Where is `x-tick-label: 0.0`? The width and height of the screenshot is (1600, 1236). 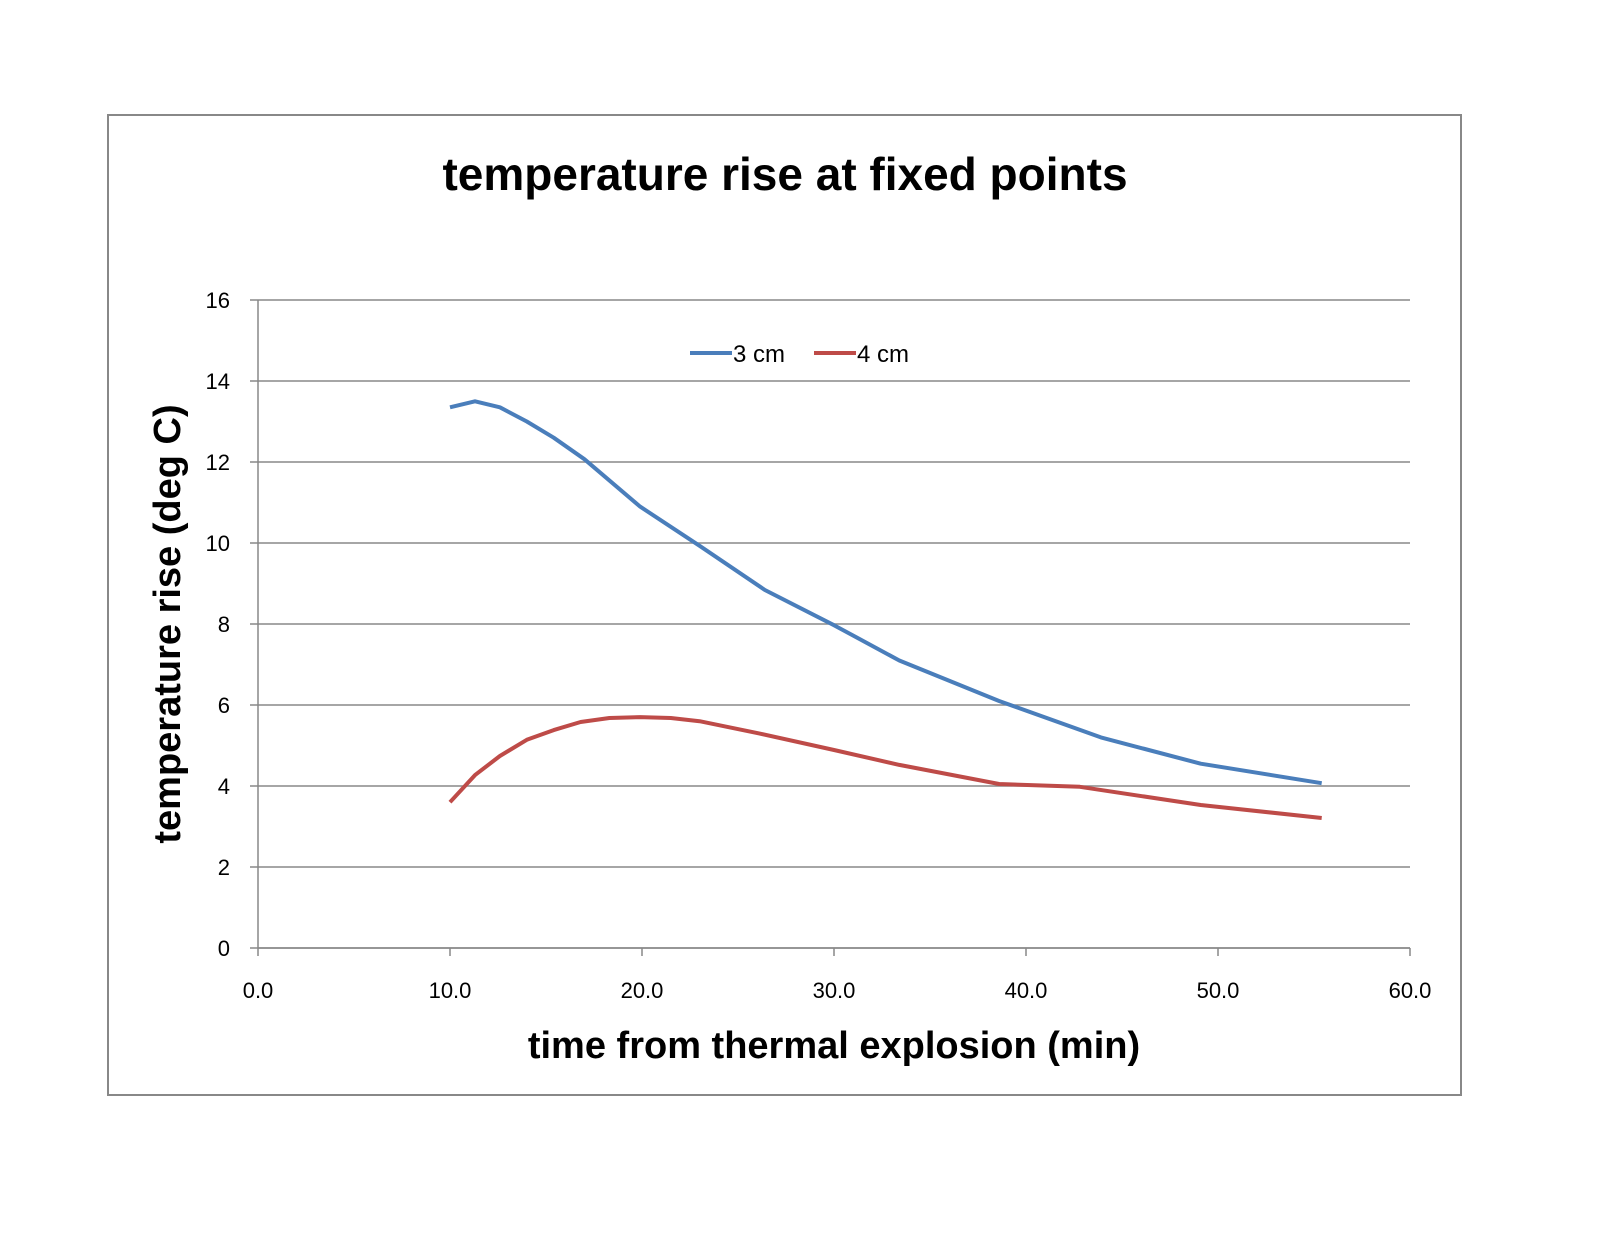 x-tick-label: 0.0 is located at coordinates (258, 990).